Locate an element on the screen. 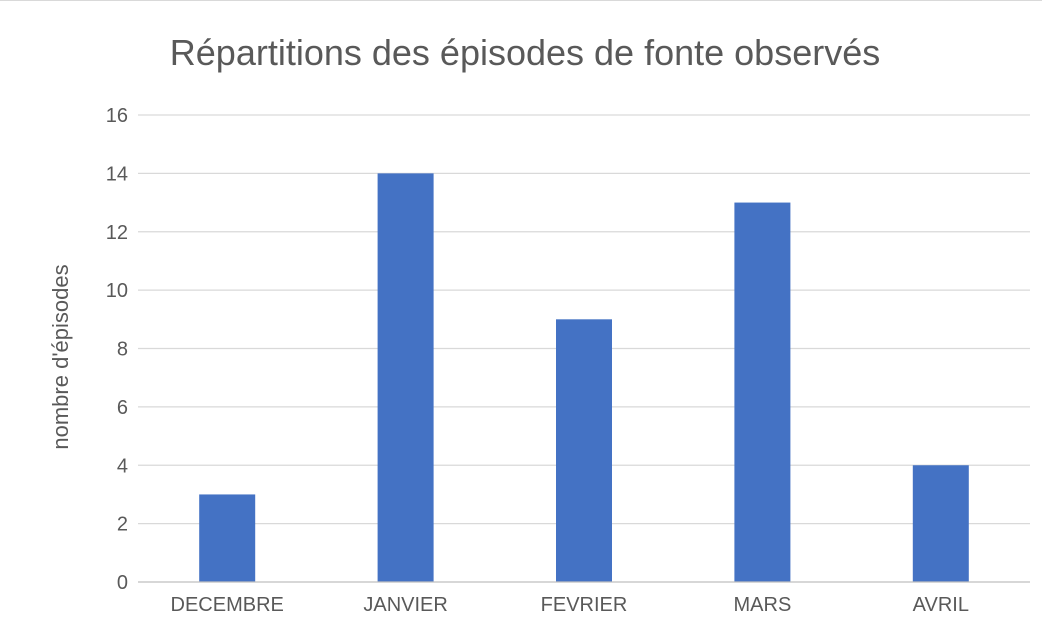  x-tick-label: MARS is located at coordinates (763, 605).